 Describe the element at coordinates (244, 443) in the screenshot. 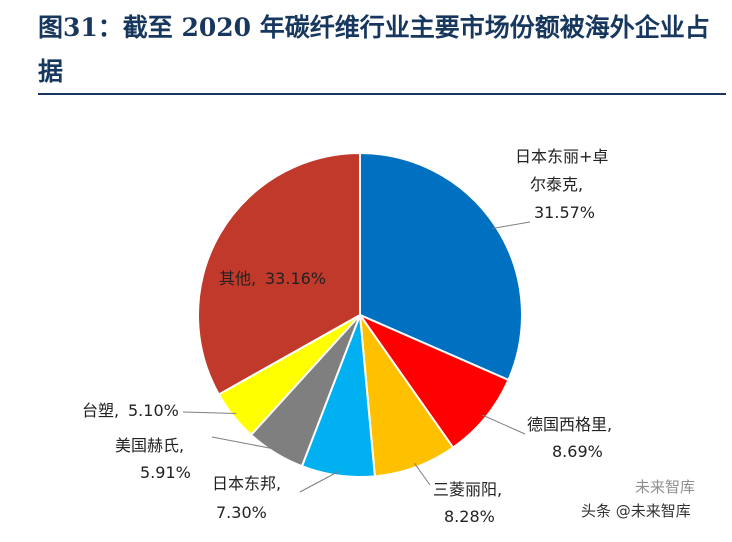

I see `leader-hexcel` at that location.